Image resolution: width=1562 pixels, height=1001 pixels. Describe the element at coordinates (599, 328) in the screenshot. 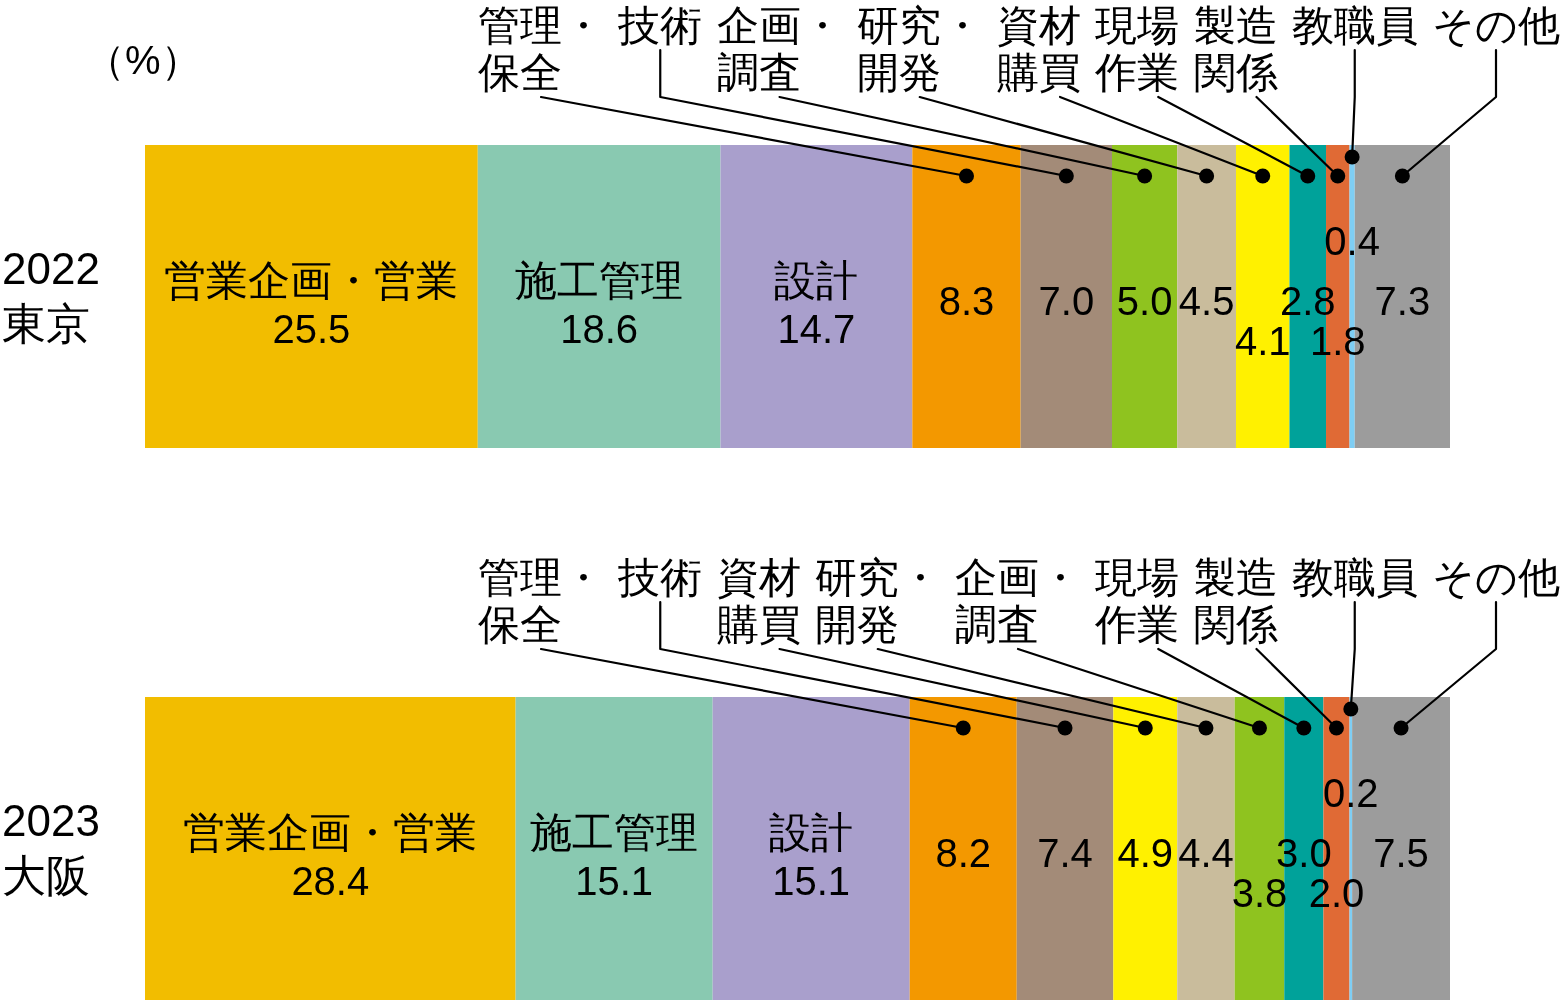

I see `data-label: 18.6` at that location.